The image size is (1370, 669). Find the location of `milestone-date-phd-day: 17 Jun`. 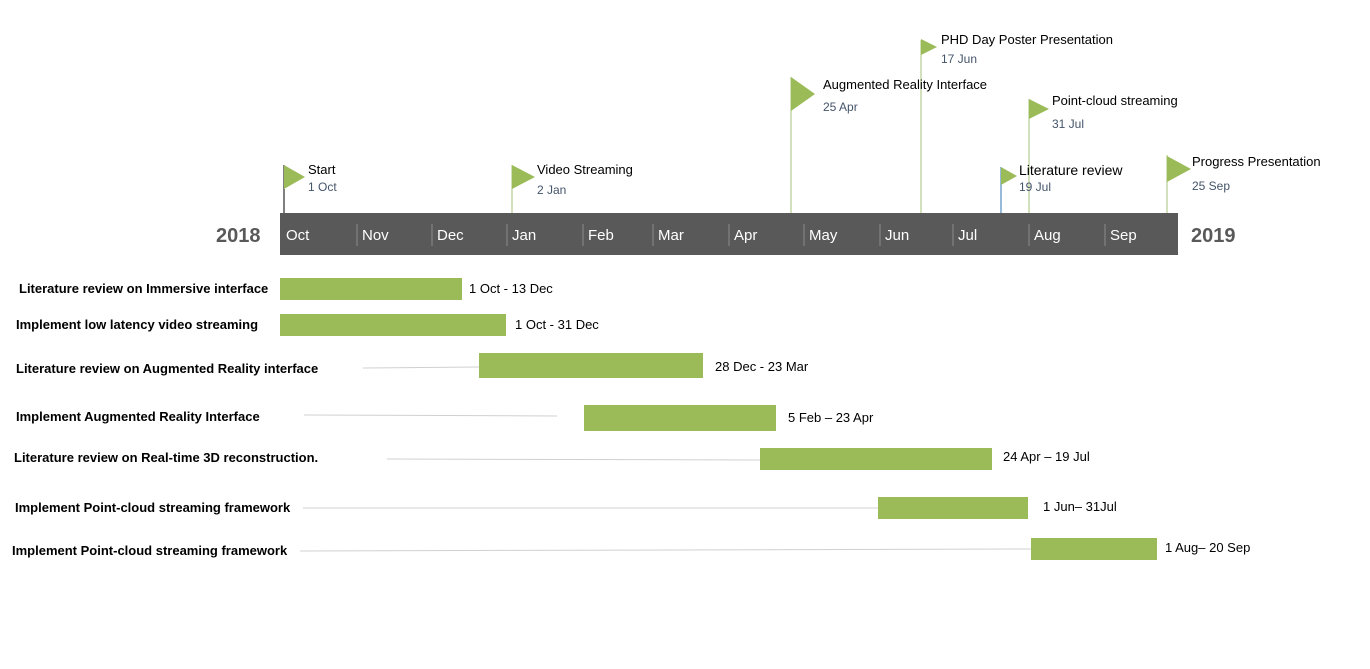

milestone-date-phd-day: 17 Jun is located at coordinates (959, 59).